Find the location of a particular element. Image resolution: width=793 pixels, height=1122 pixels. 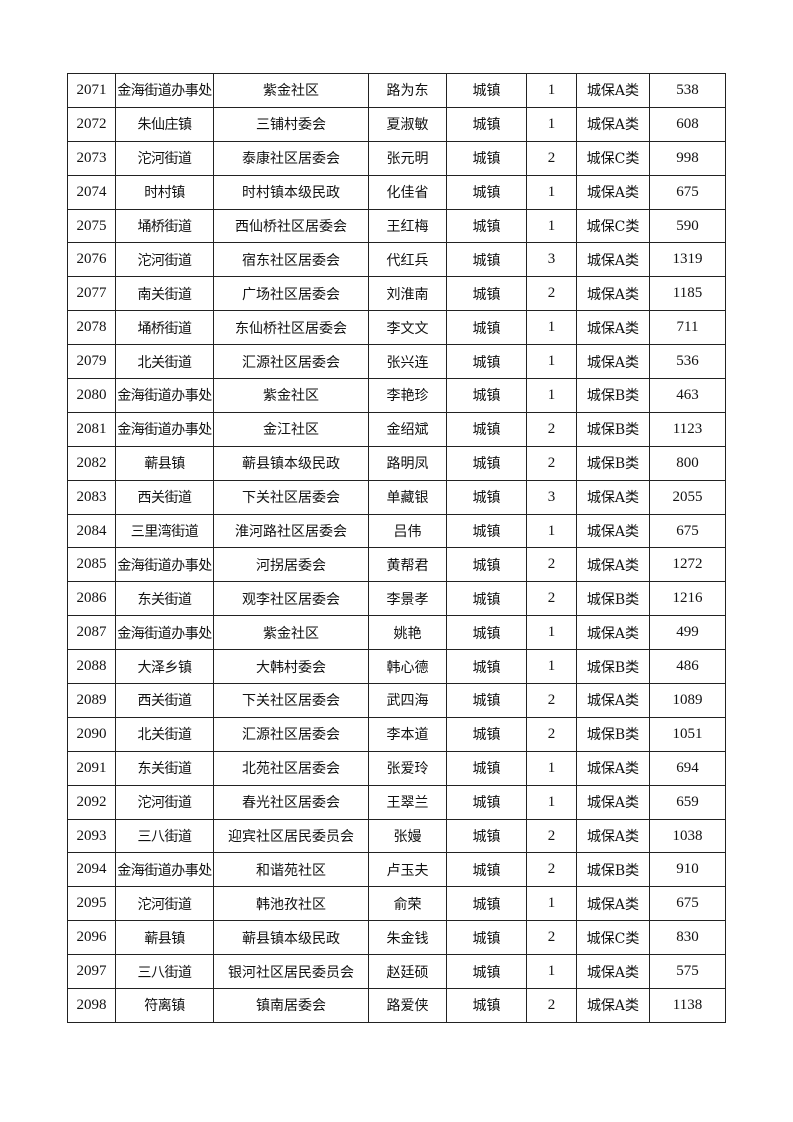

table-row: 2077 南关街道 广场社区居委会 刘淮南 城镇 2 城保A类 1185 is located at coordinates (396, 294).